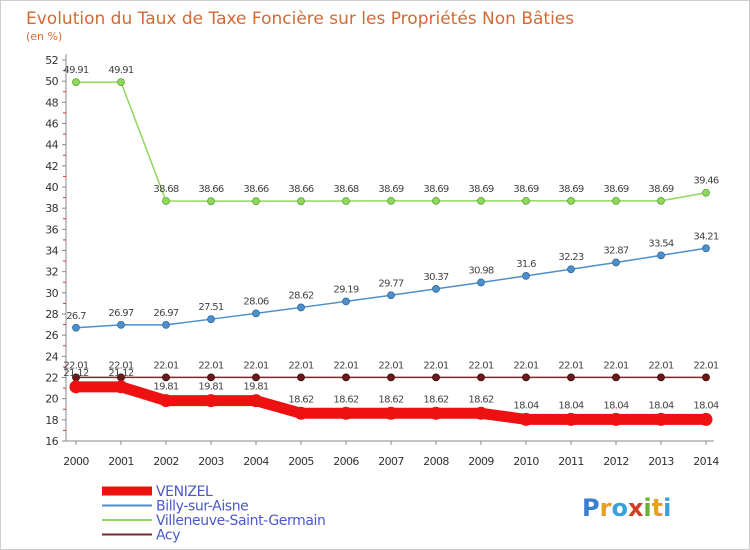 The height and width of the screenshot is (550, 750). I want to click on data-label: 34.21, so click(705, 236).